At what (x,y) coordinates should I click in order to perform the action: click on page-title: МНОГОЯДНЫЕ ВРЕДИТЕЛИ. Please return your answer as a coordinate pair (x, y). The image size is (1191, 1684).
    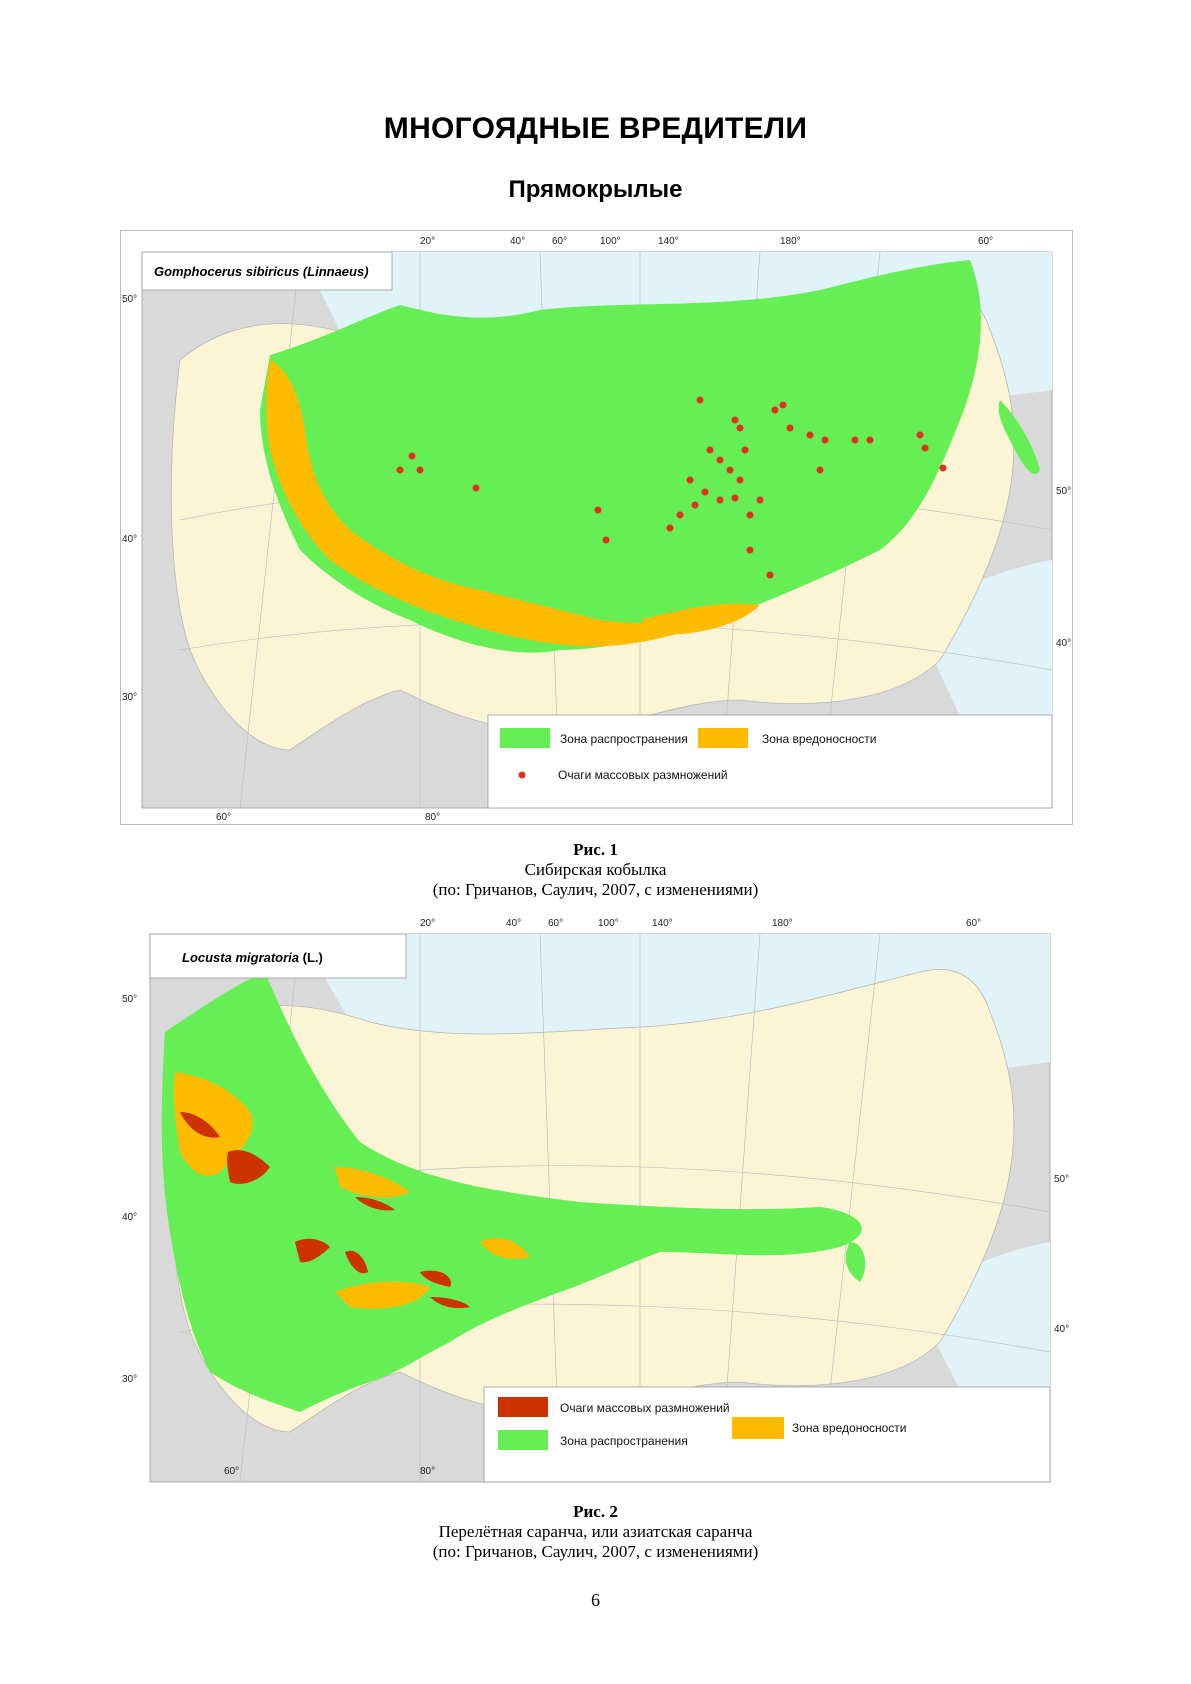
    Looking at the image, I should click on (595, 128).